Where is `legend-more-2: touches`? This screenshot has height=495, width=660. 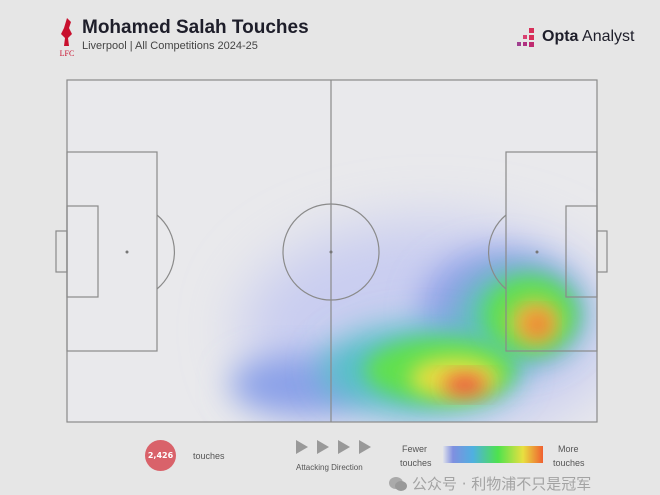
legend-more-2: touches is located at coordinates (569, 463).